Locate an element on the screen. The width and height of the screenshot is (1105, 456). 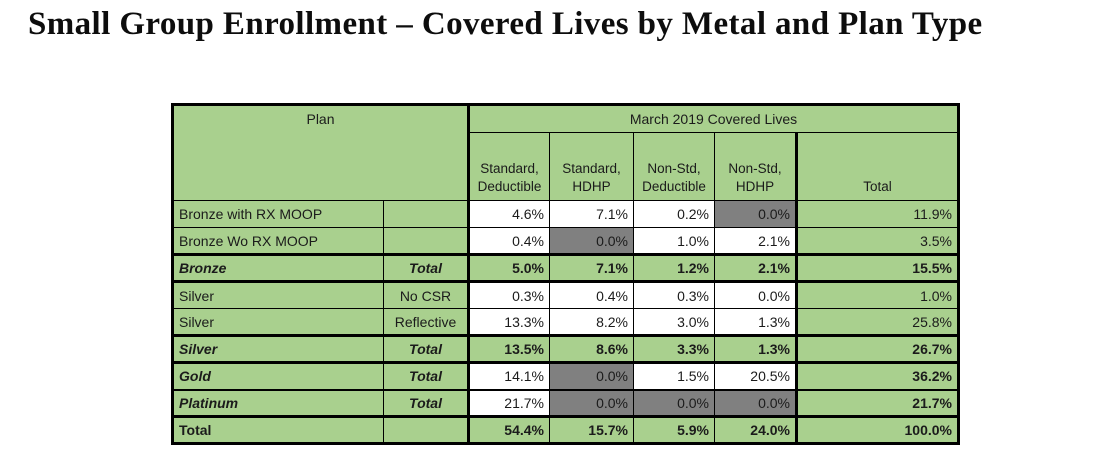
value-cell: 3.3% is located at coordinates (674, 349).